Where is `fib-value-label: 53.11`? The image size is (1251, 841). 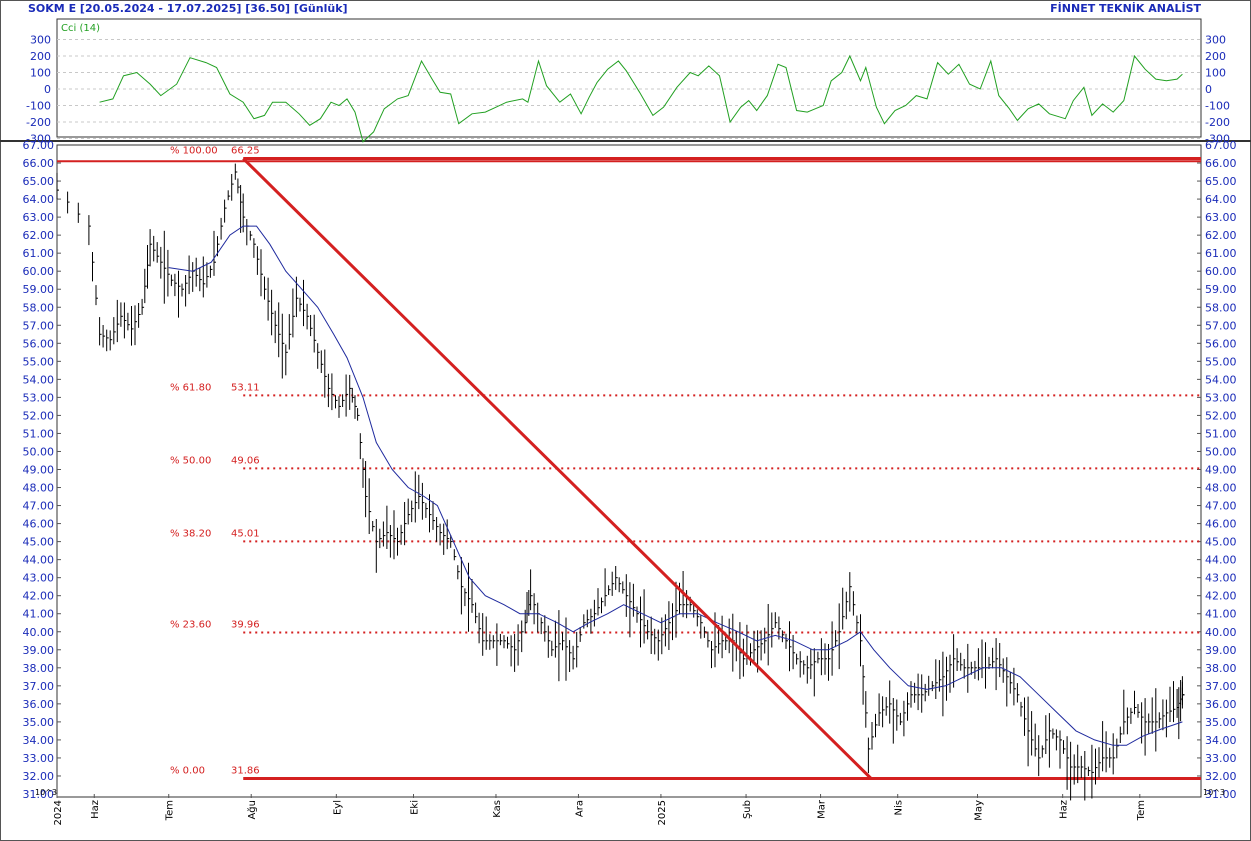
fib-value-label: 53.11 is located at coordinates (245, 387).